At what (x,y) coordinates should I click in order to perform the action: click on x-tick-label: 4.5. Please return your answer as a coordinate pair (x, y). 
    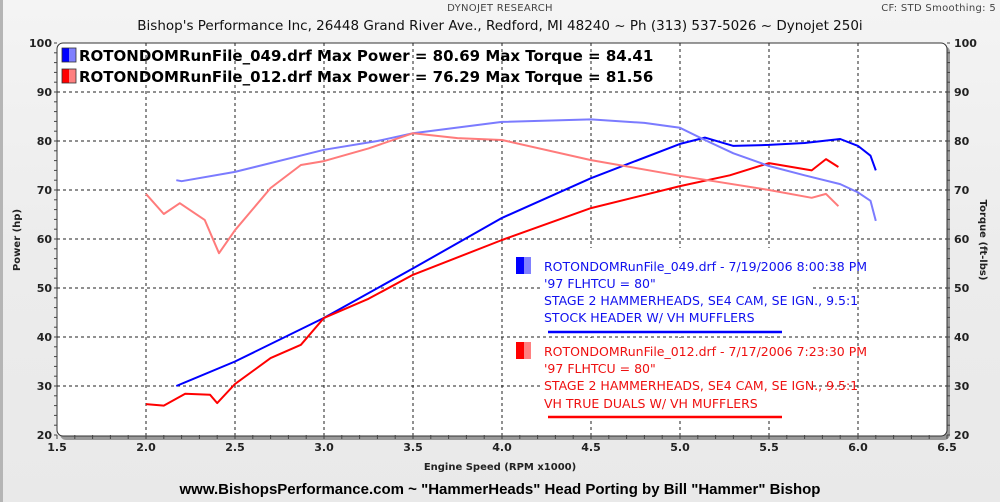
    Looking at the image, I should click on (591, 447).